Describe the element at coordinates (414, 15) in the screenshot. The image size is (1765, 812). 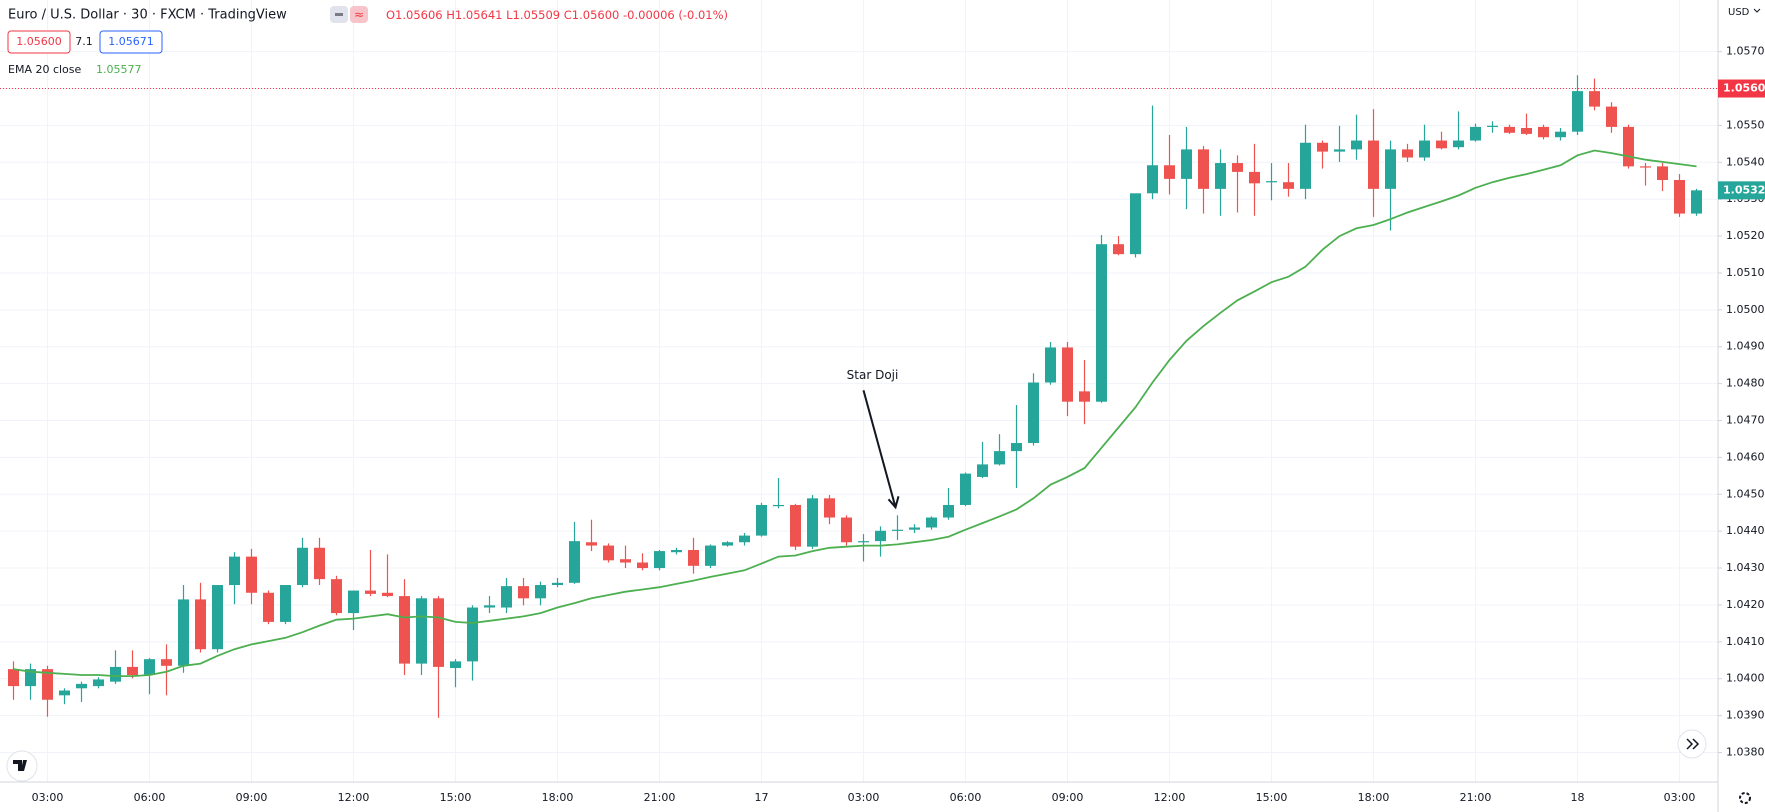
I see `ohlc-open: O1.05606` at that location.